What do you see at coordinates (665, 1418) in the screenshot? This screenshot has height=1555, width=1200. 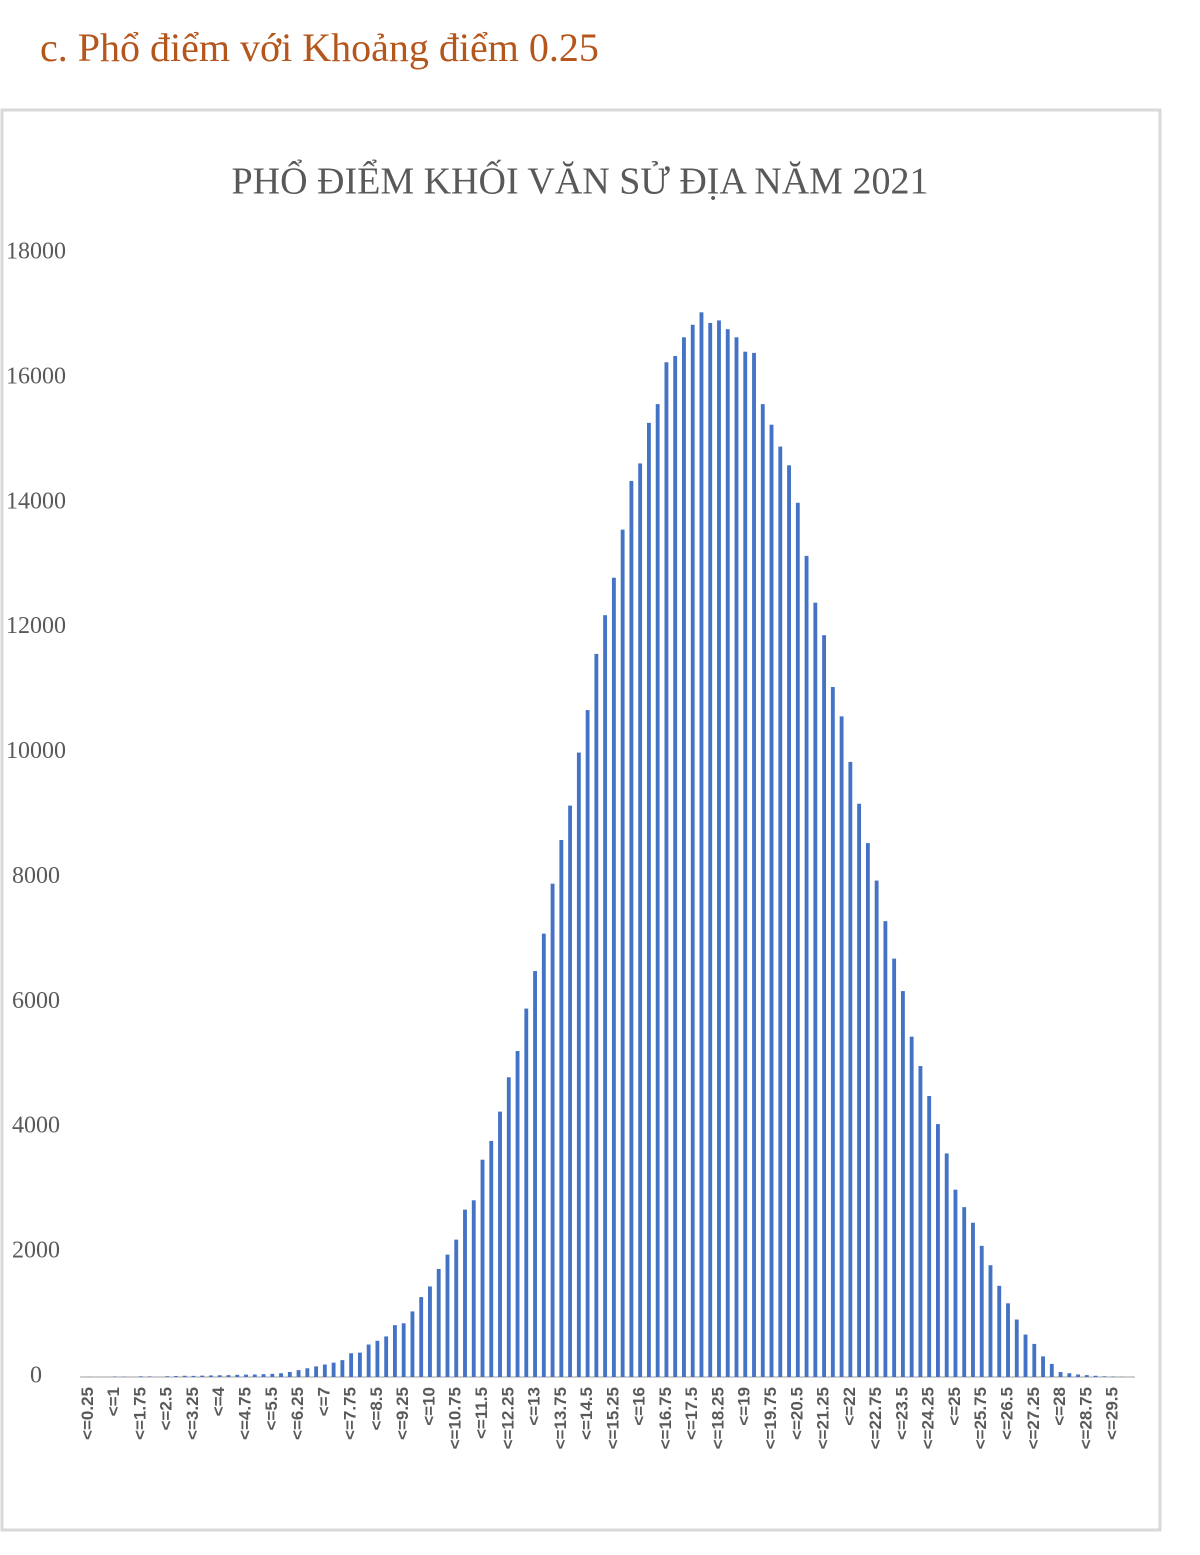 I see `x-tick-label: <=16.75` at bounding box center [665, 1418].